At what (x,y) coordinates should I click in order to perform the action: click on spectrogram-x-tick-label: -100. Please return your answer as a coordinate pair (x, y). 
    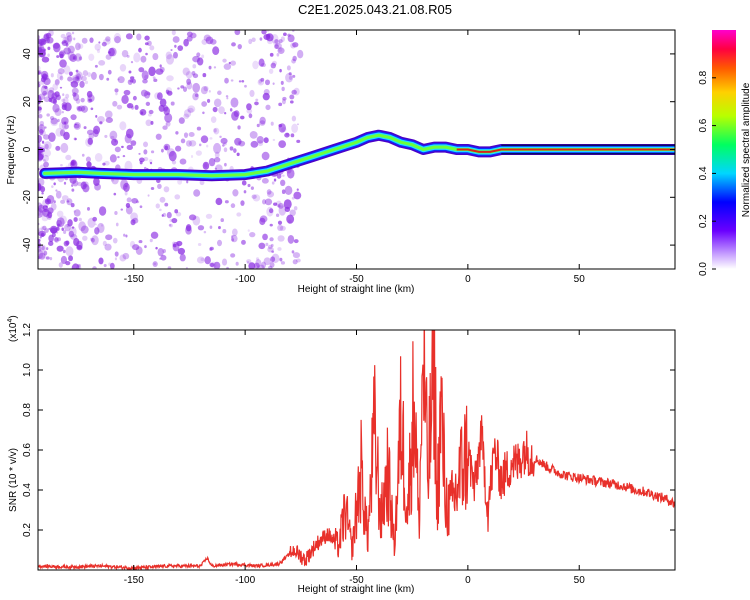
    Looking at the image, I should click on (245, 279).